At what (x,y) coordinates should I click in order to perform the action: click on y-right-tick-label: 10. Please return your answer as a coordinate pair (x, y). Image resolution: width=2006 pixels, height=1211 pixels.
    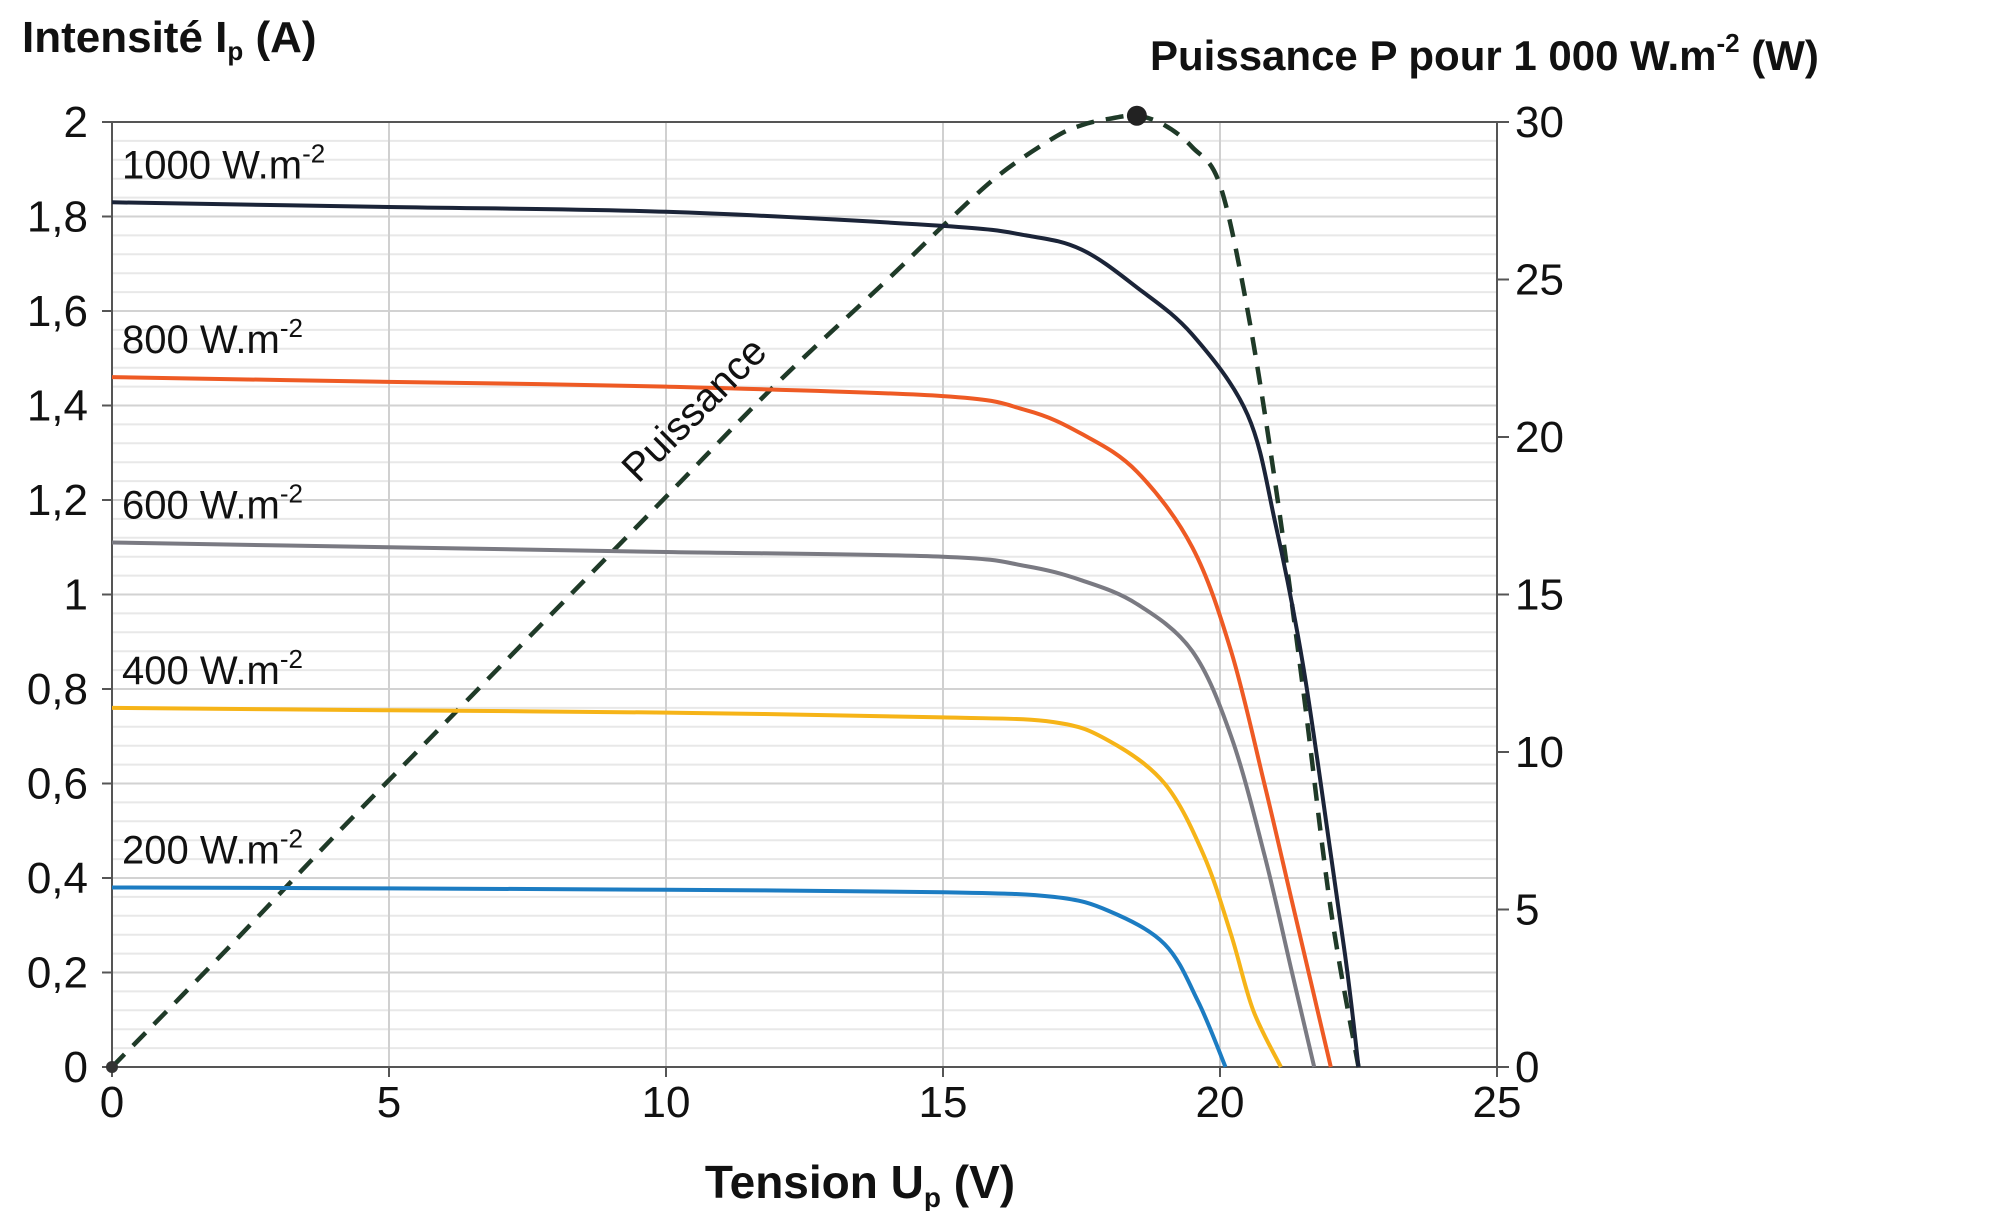
    Looking at the image, I should click on (1539, 752).